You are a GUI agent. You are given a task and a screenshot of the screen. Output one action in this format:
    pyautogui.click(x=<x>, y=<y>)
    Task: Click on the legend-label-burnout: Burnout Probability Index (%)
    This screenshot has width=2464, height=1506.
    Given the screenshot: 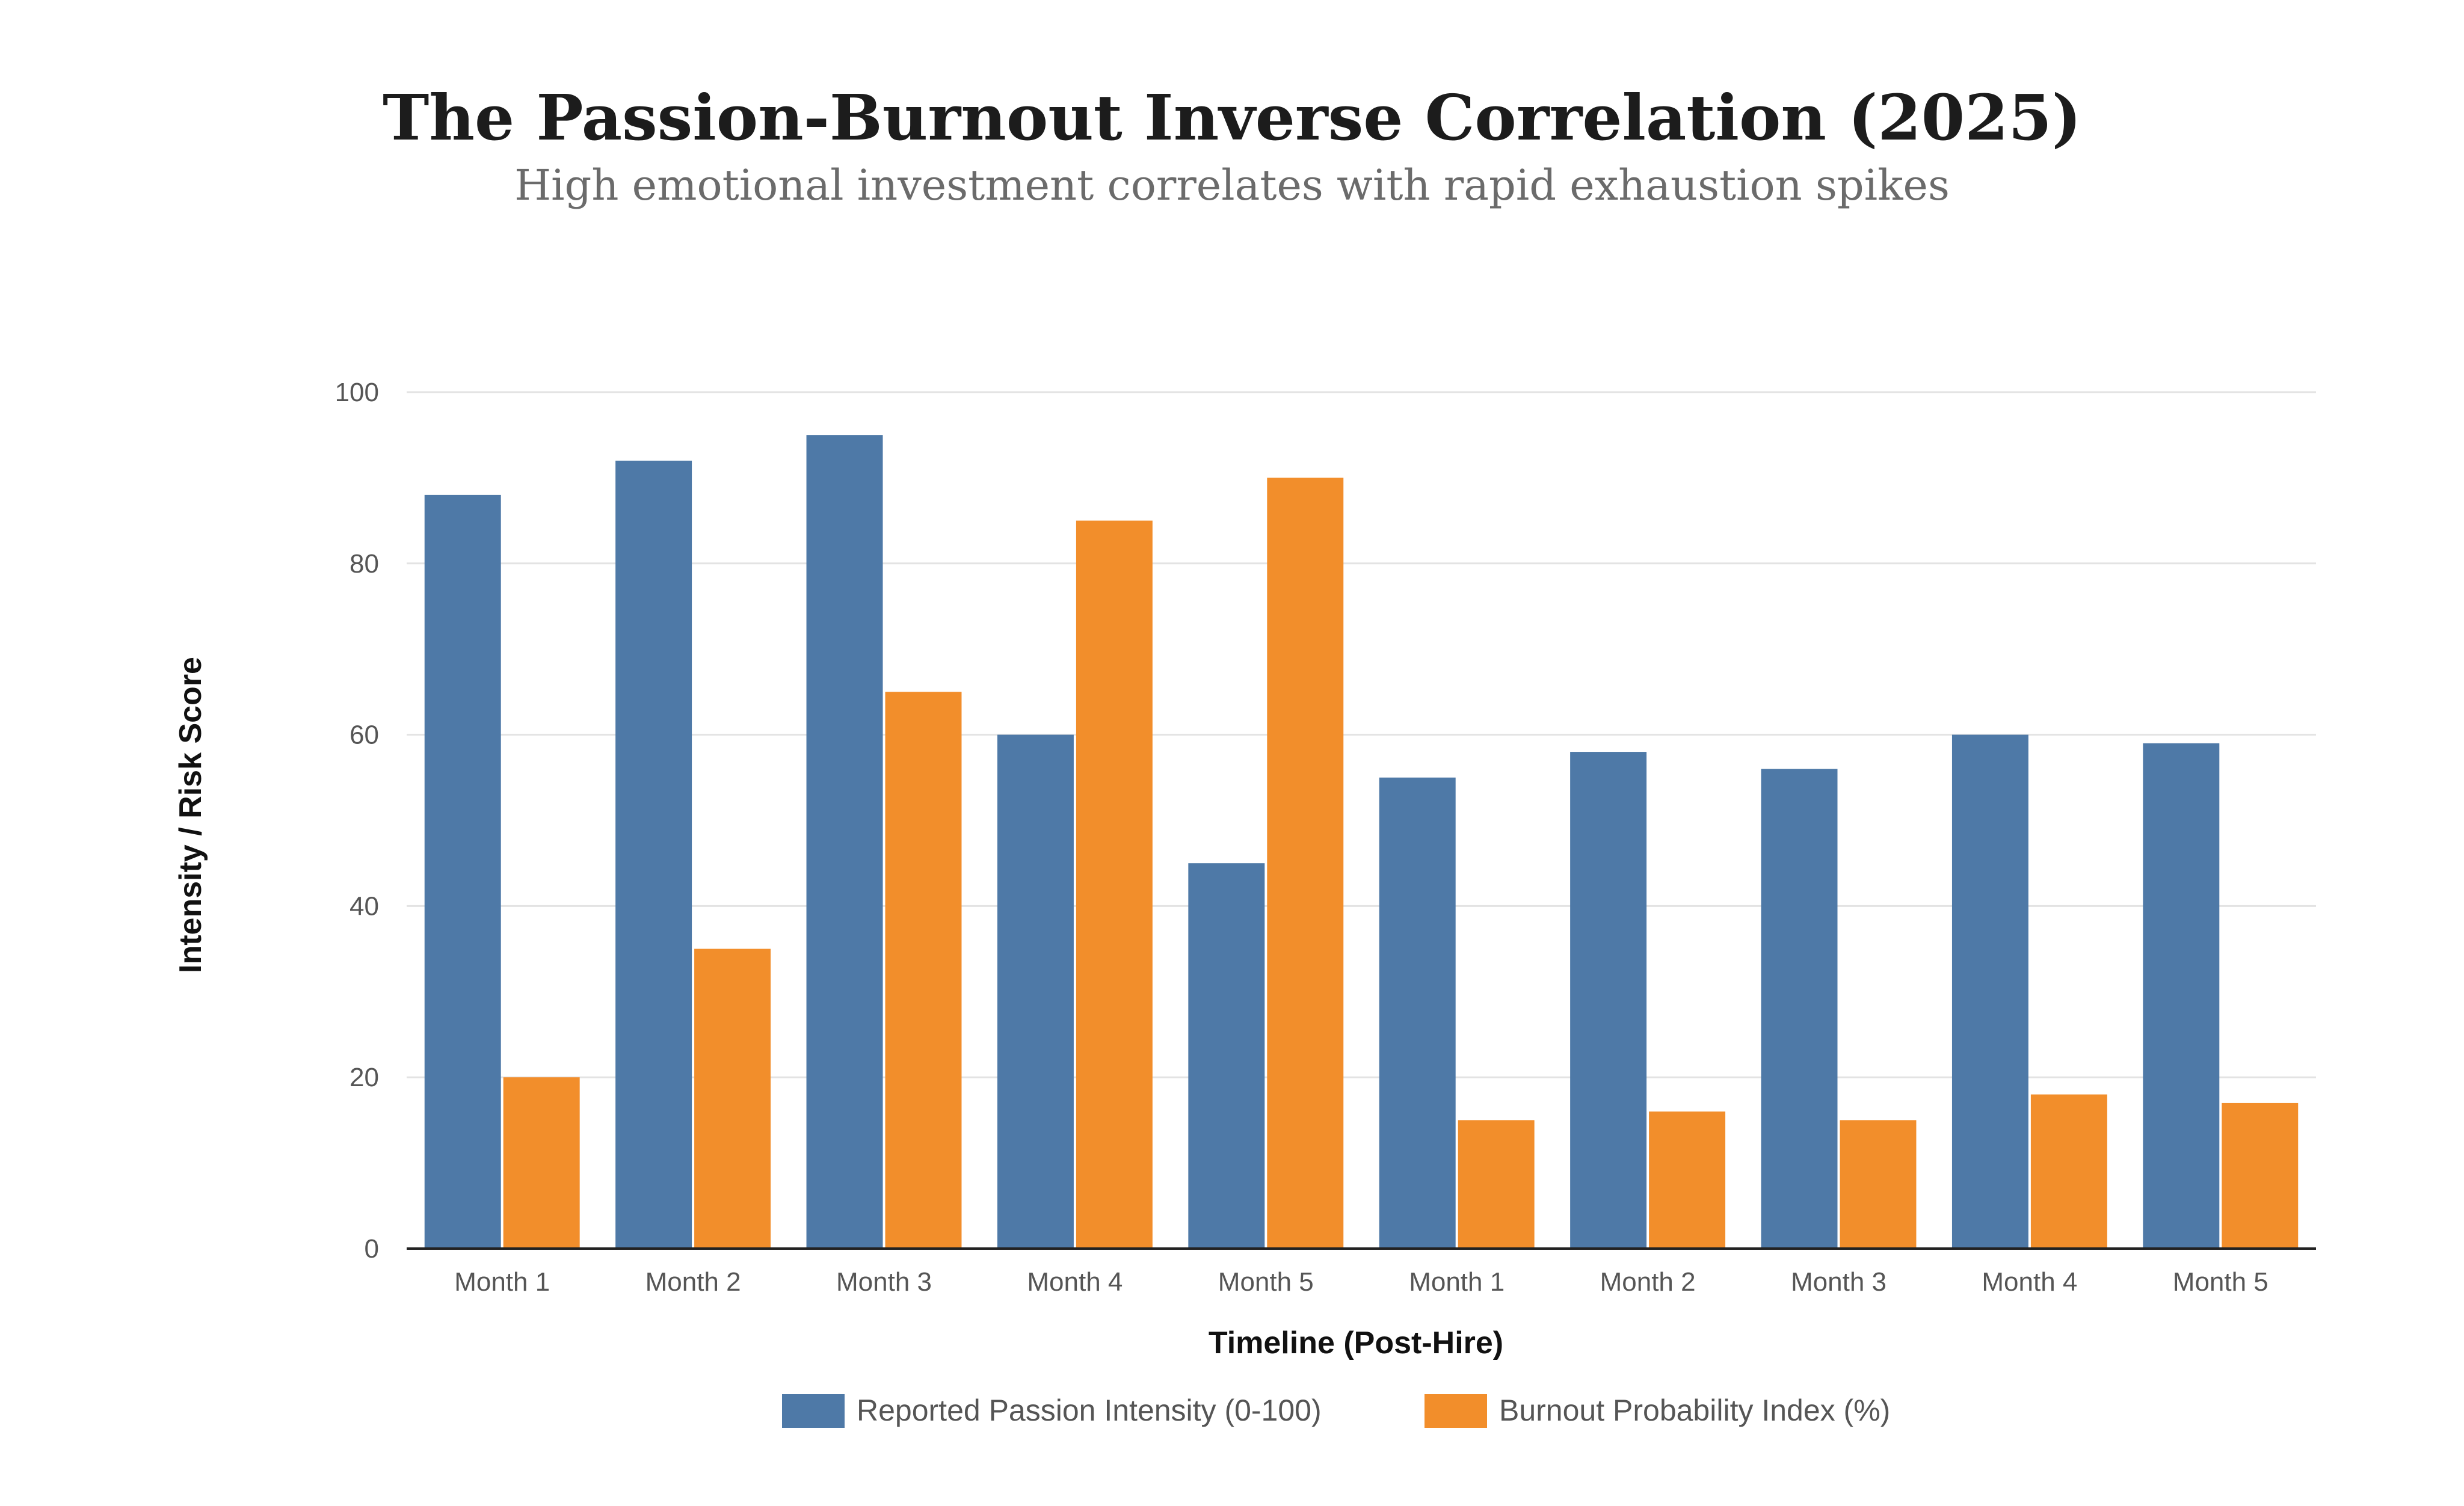 What is the action you would take?
    pyautogui.click(x=1695, y=1411)
    